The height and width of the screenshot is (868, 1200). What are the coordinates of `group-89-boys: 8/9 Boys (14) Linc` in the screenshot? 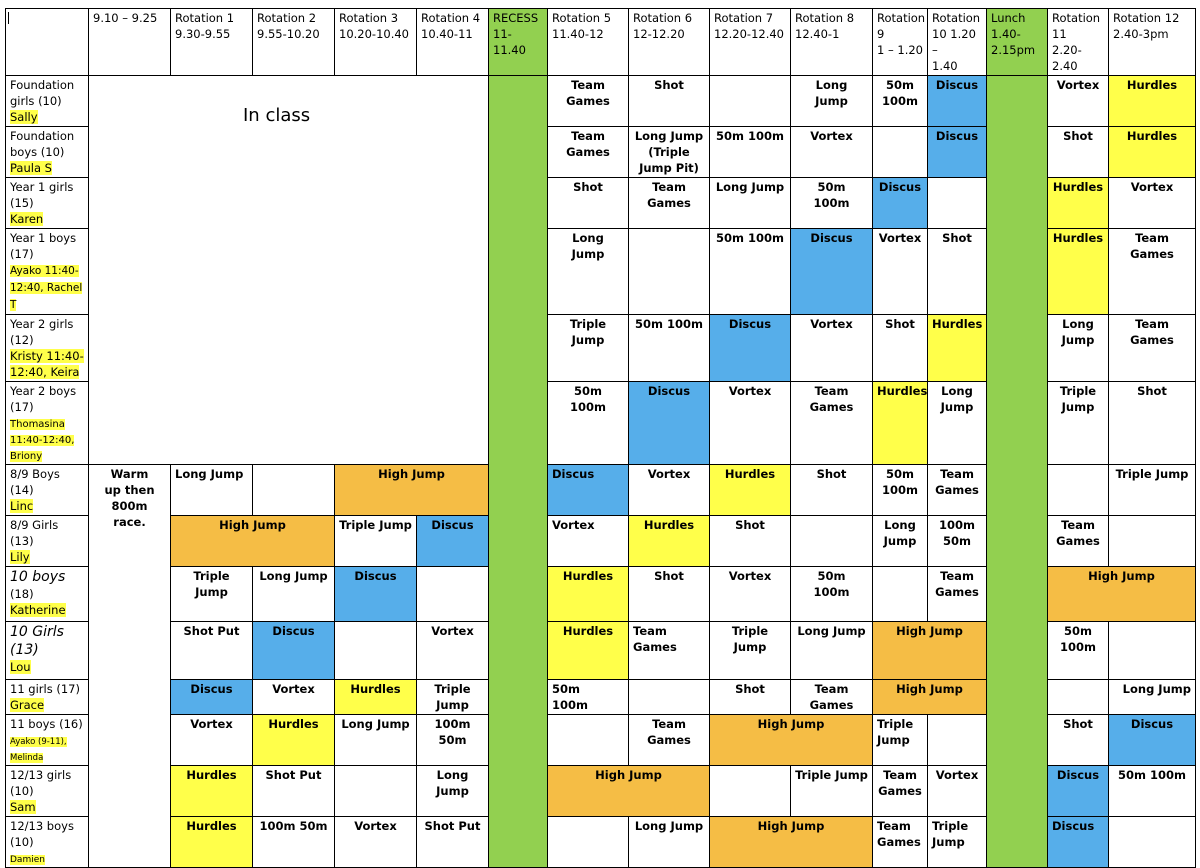 It's located at (47, 490).